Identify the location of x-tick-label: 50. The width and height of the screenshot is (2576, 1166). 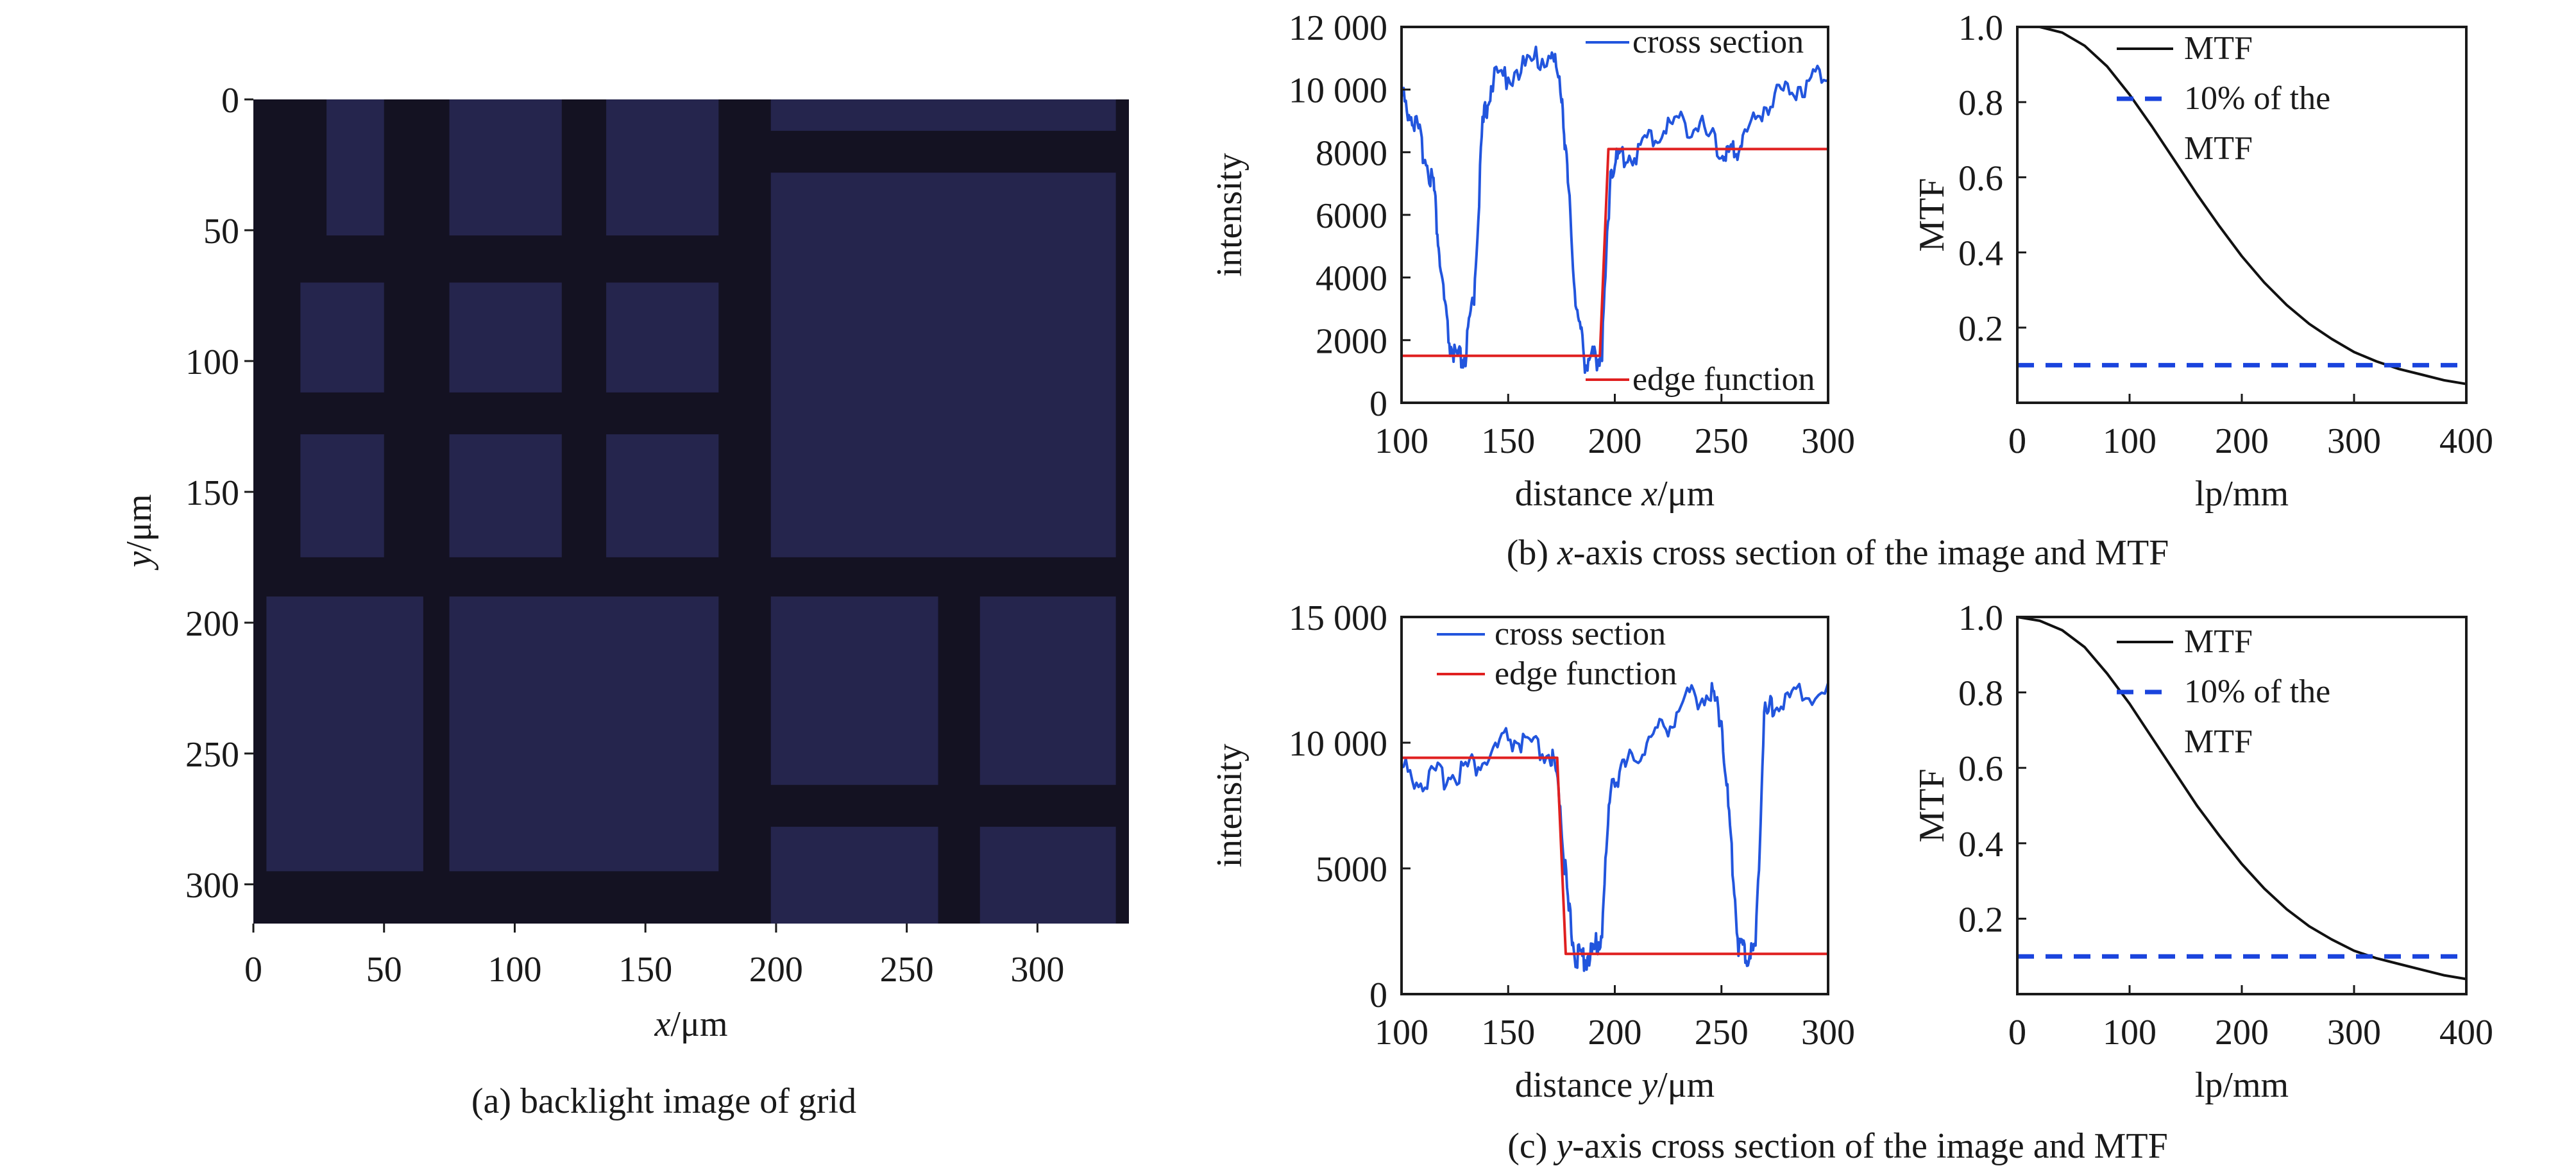
(384, 970).